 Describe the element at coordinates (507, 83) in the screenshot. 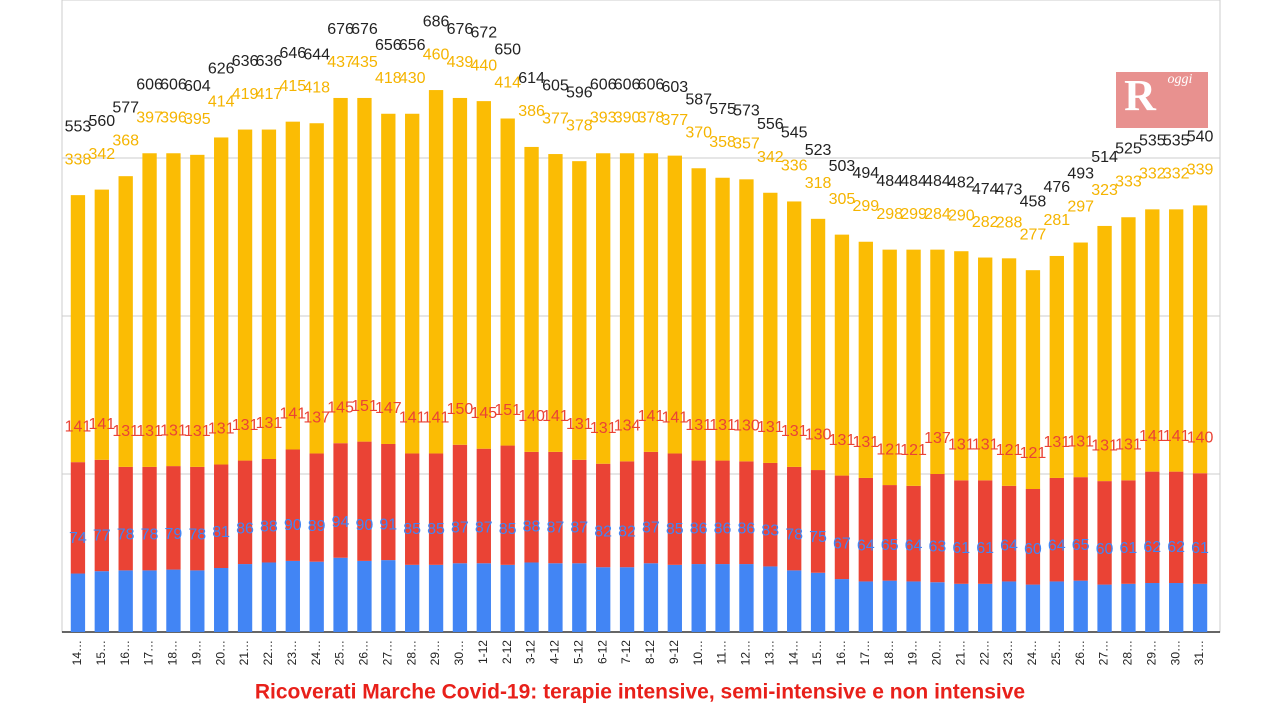

I see `data-label: 414` at that location.